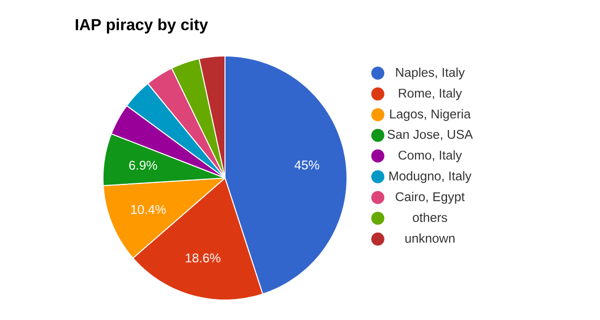 Image resolution: width=600 pixels, height=320 pixels. Describe the element at coordinates (430, 217) in the screenshot. I see `legend-label: others` at that location.